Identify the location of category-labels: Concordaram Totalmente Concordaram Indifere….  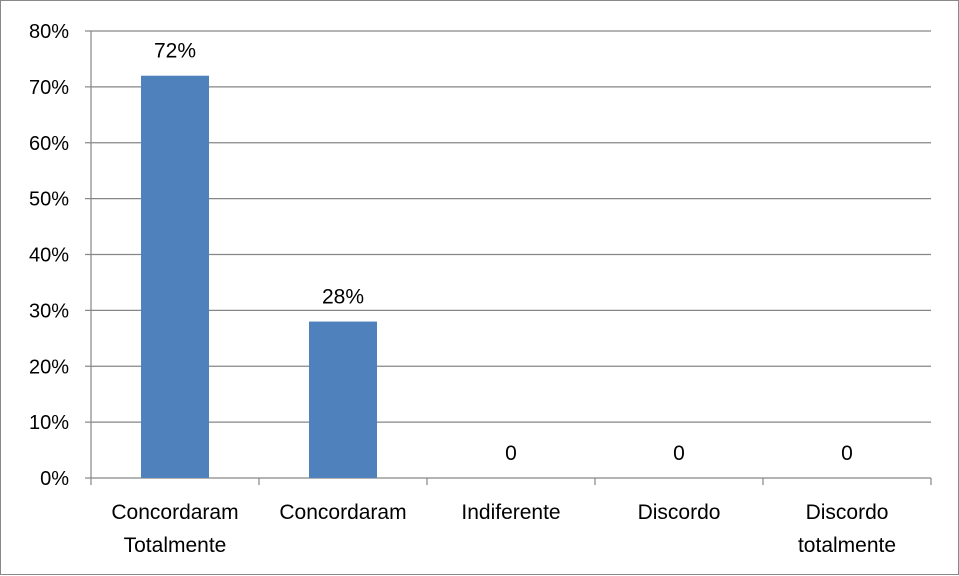
(503, 529).